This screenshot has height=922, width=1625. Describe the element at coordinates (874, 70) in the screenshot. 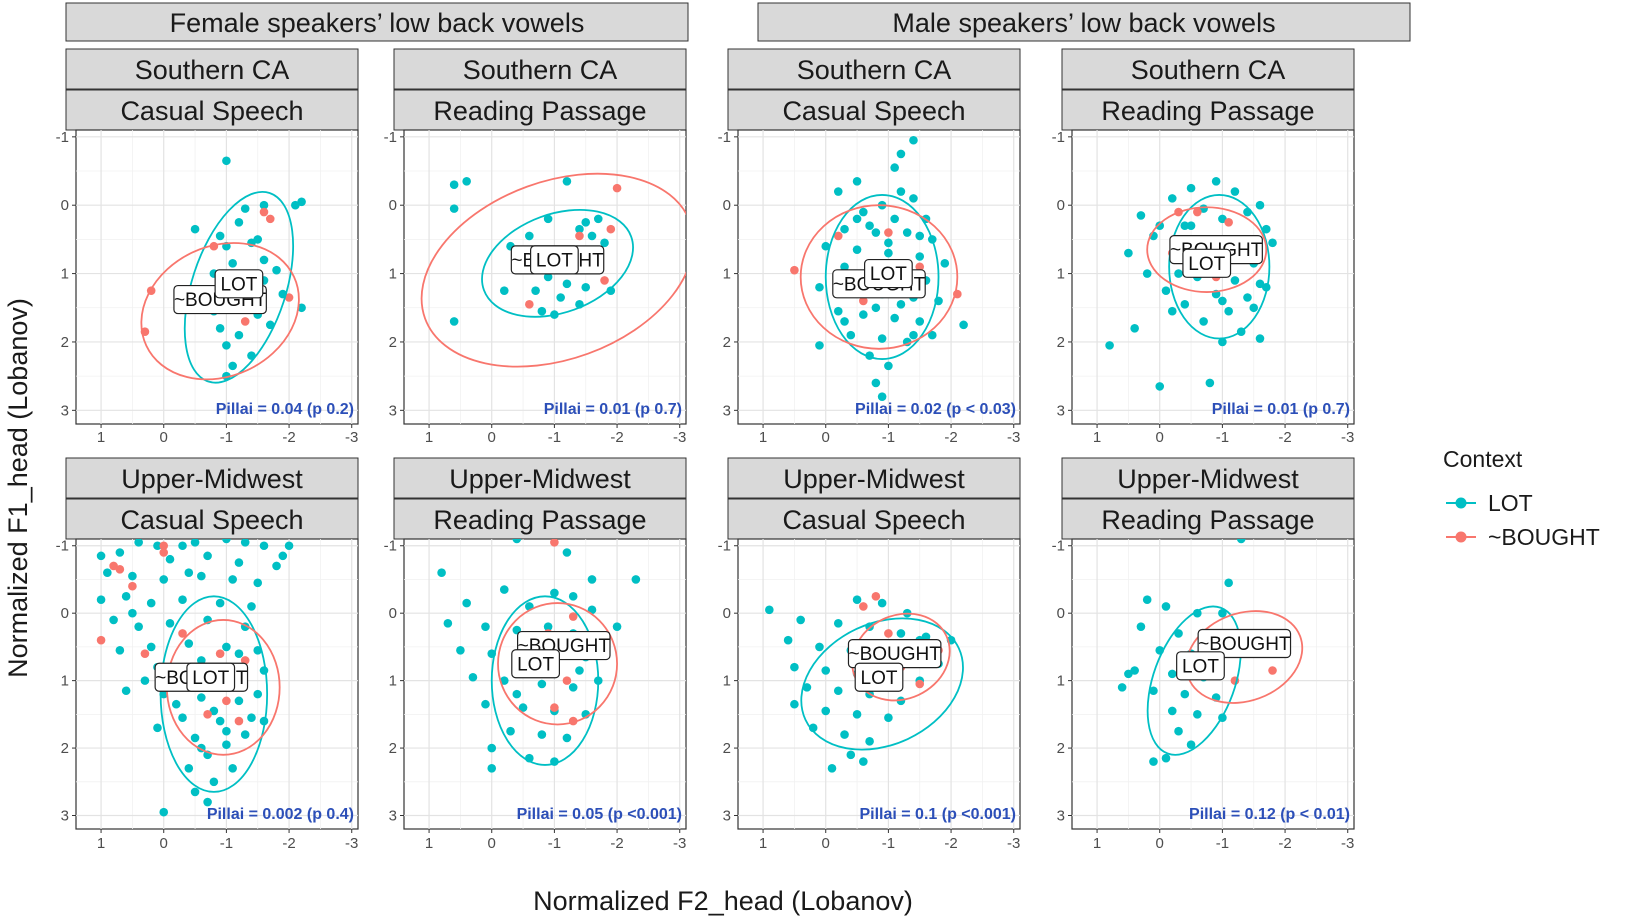

I see `strip-region-label: Southern CA` at that location.